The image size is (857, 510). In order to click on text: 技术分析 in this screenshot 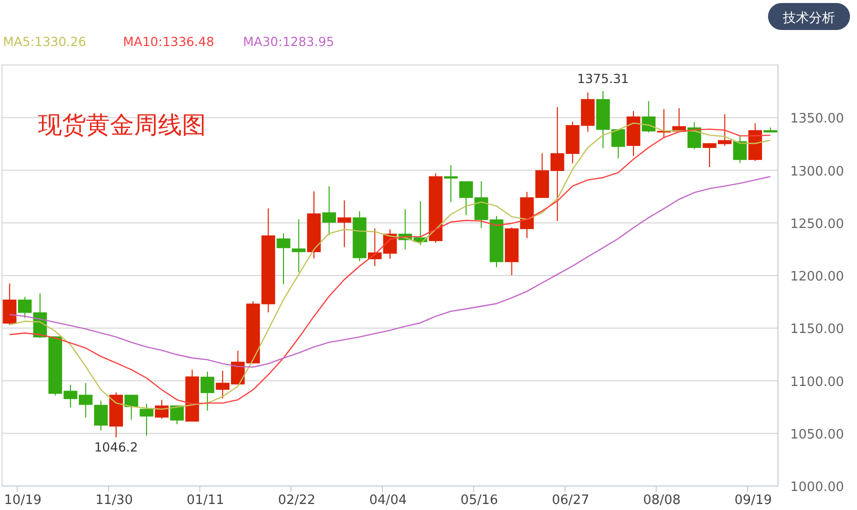, I will do `click(808, 18)`.